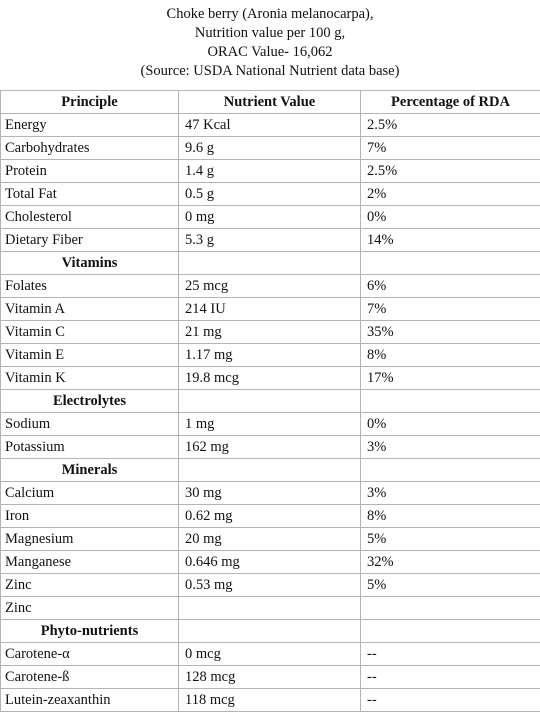 Image resolution: width=540 pixels, height=713 pixels. I want to click on table-row: Cholesterol 0 mg 0%, so click(270, 217).